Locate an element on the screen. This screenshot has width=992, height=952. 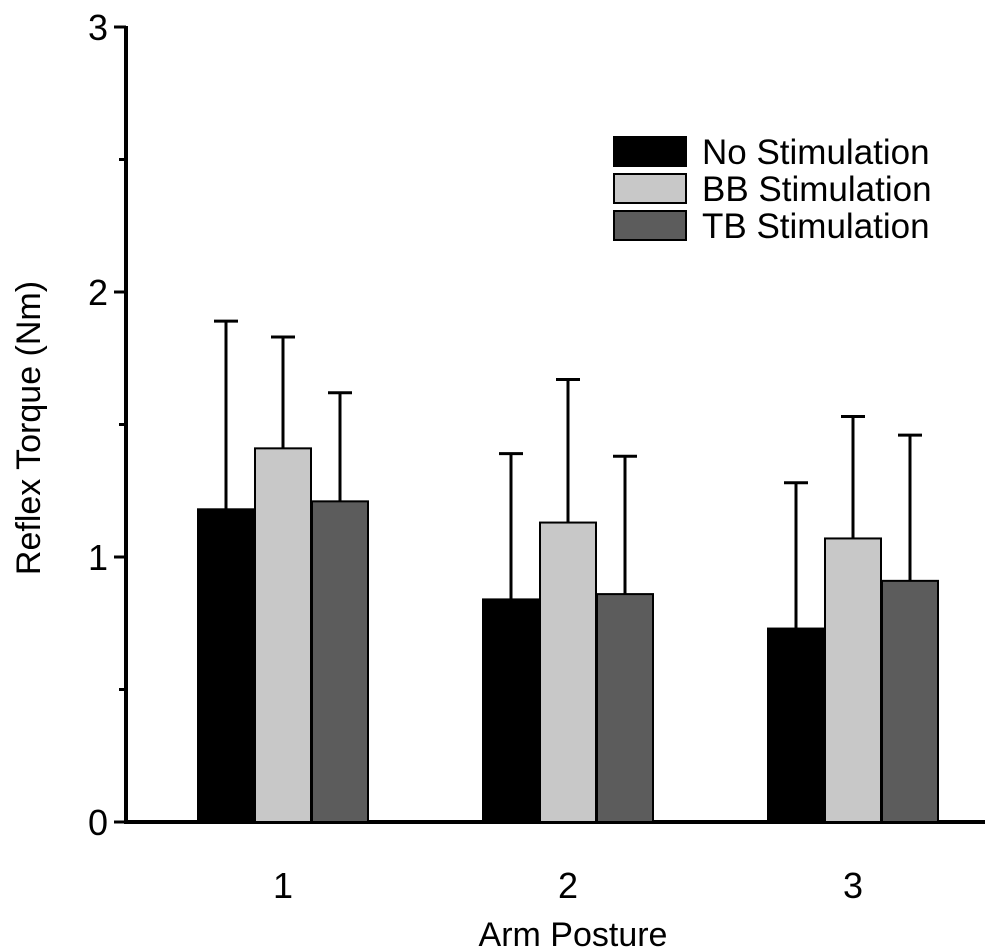
y-tick-label: 1 is located at coordinates (98, 557).